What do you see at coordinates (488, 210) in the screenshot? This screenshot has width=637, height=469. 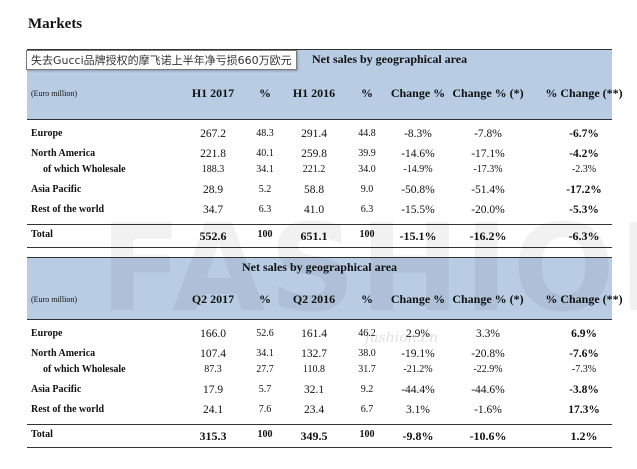 I see `table-cell: -20.0%` at bounding box center [488, 210].